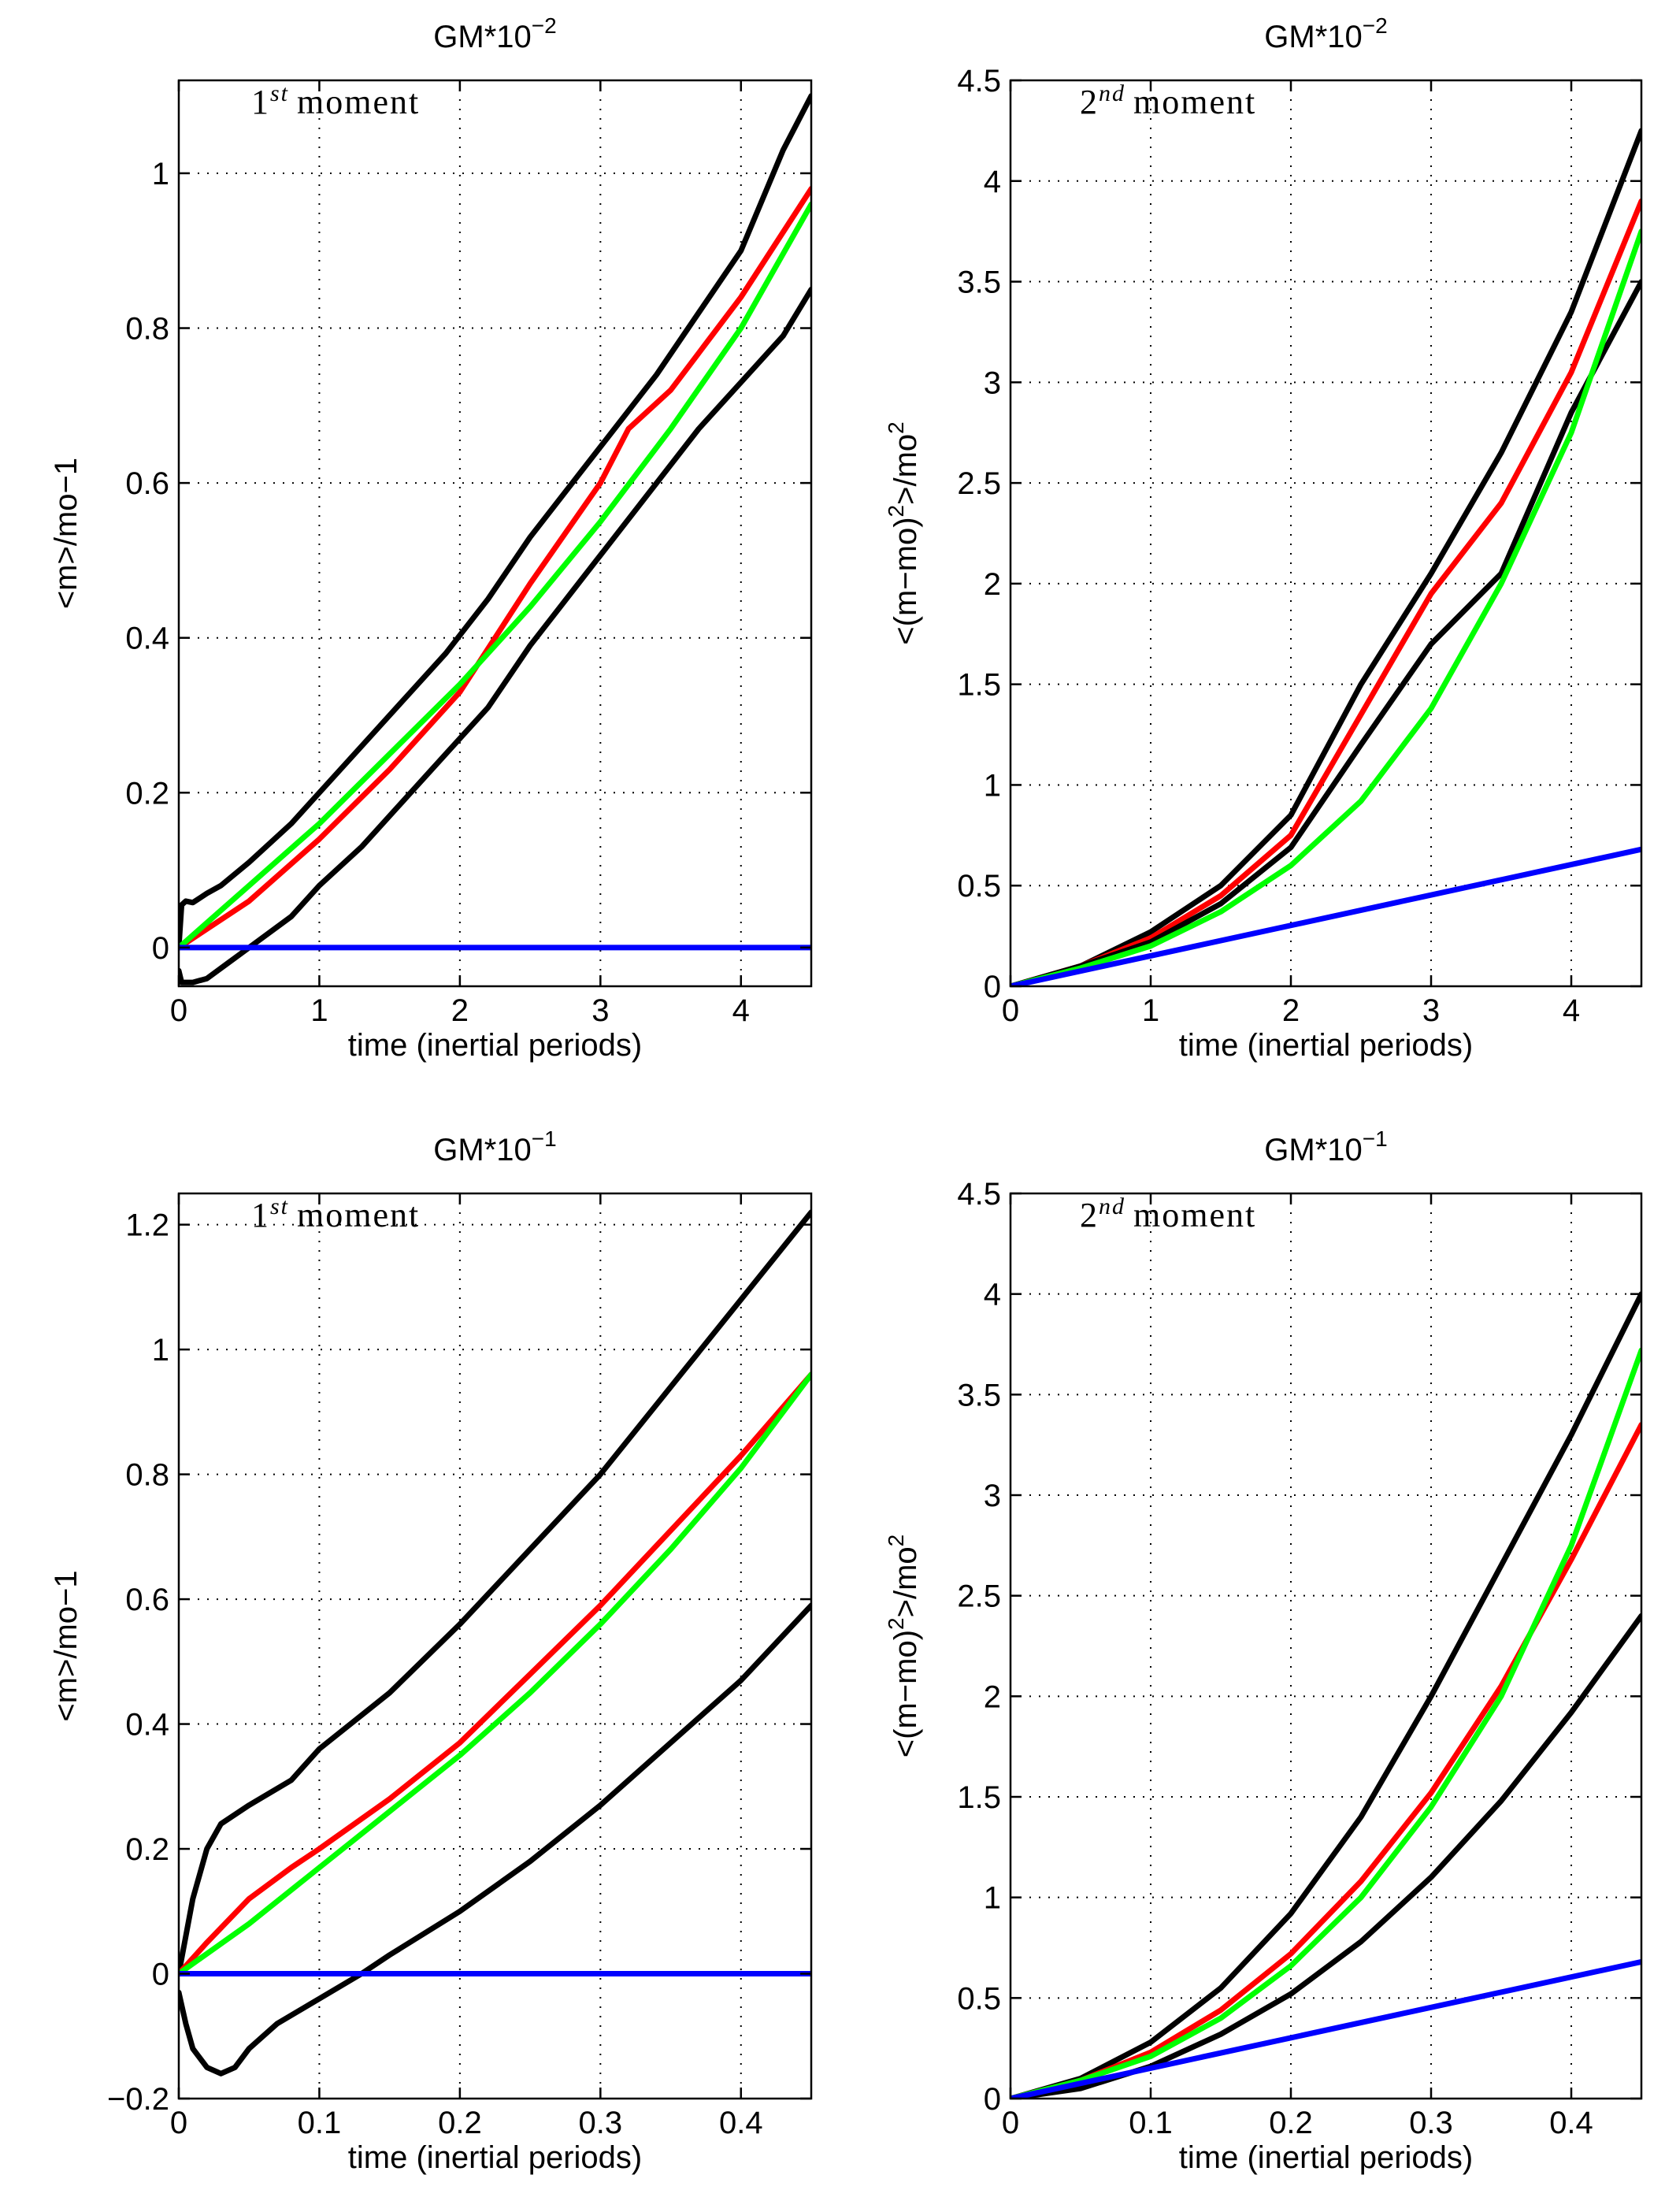  I want to click on x-tick-label: 2, so click(1291, 1010).